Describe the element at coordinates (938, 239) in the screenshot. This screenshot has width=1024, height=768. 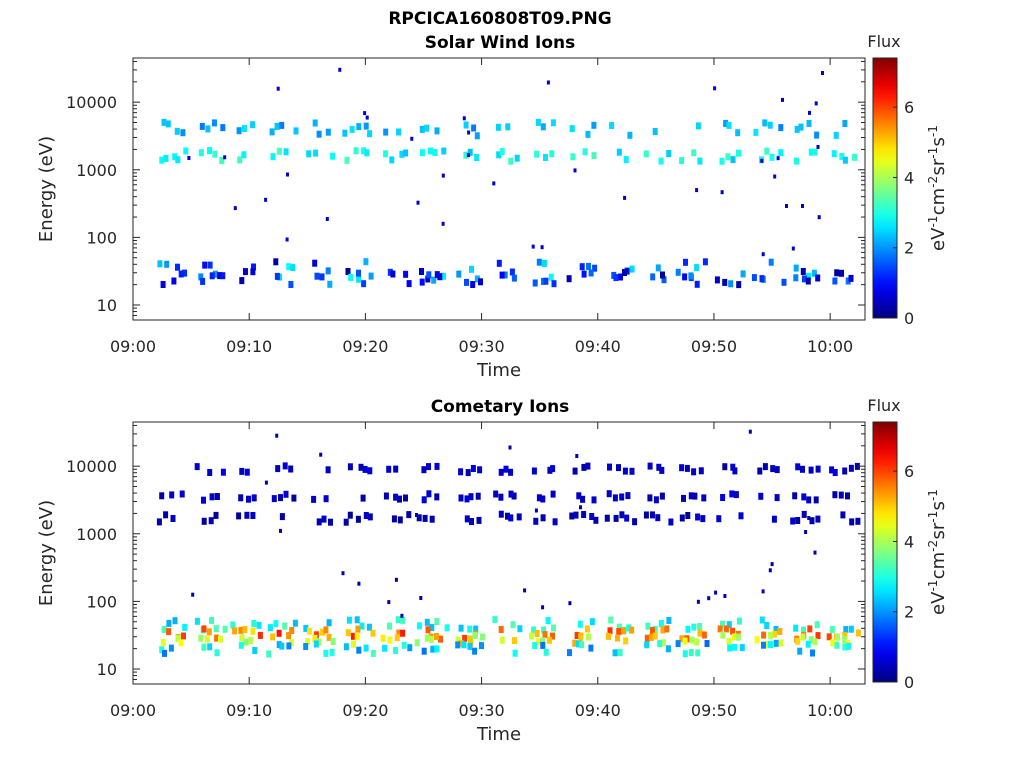
I see `unit-base: eV` at that location.